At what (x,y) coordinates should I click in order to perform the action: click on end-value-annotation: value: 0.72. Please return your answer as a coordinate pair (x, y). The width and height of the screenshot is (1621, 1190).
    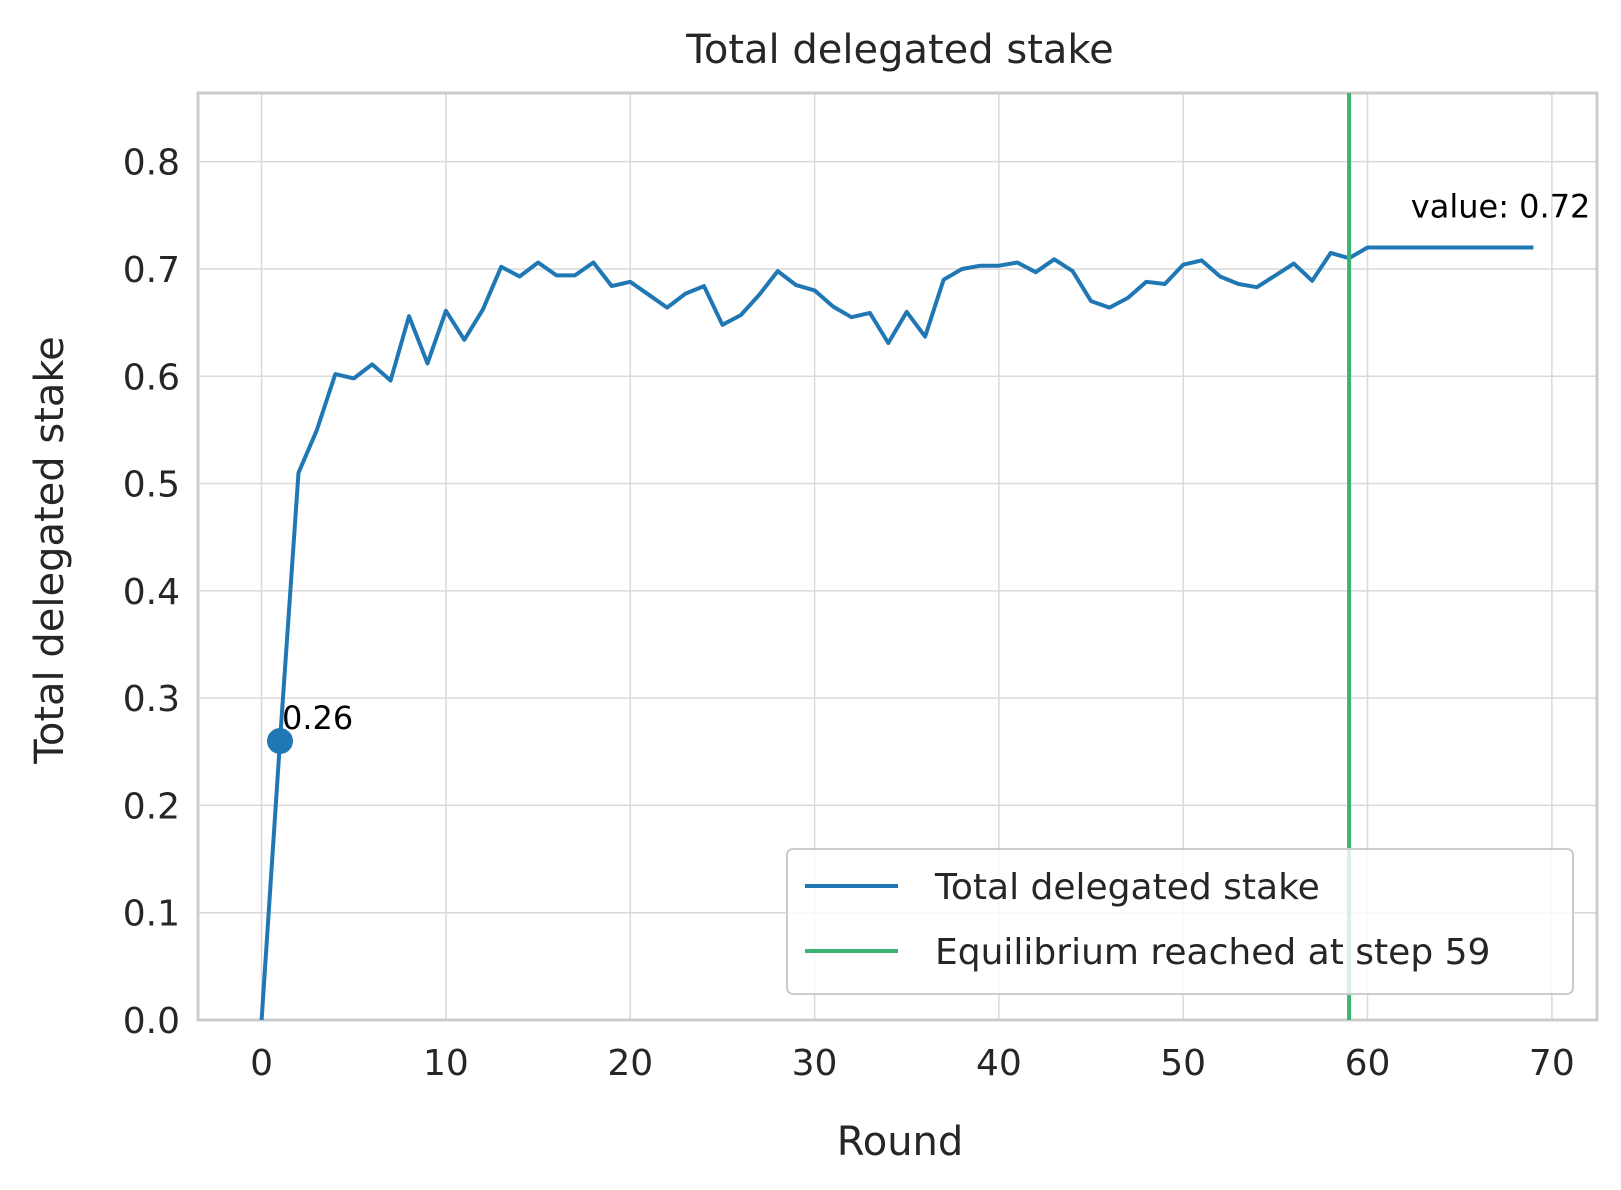
    Looking at the image, I should click on (1501, 207).